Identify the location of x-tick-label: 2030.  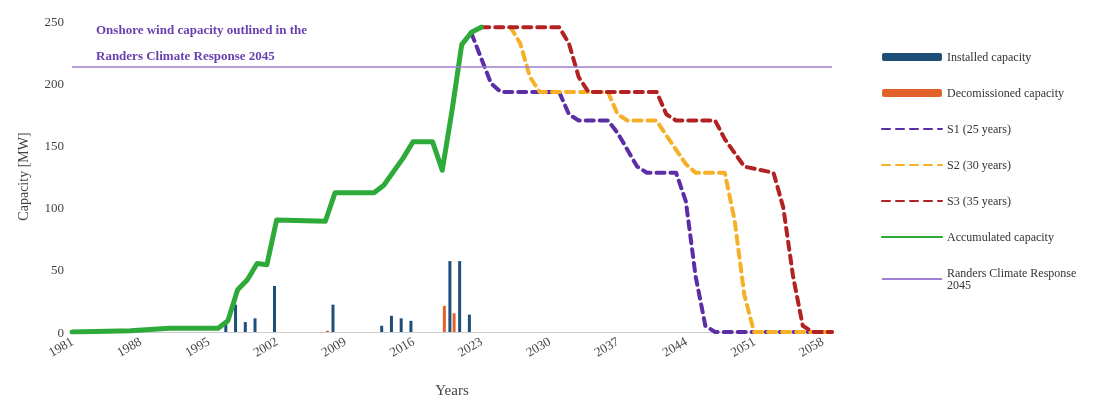
(538, 346).